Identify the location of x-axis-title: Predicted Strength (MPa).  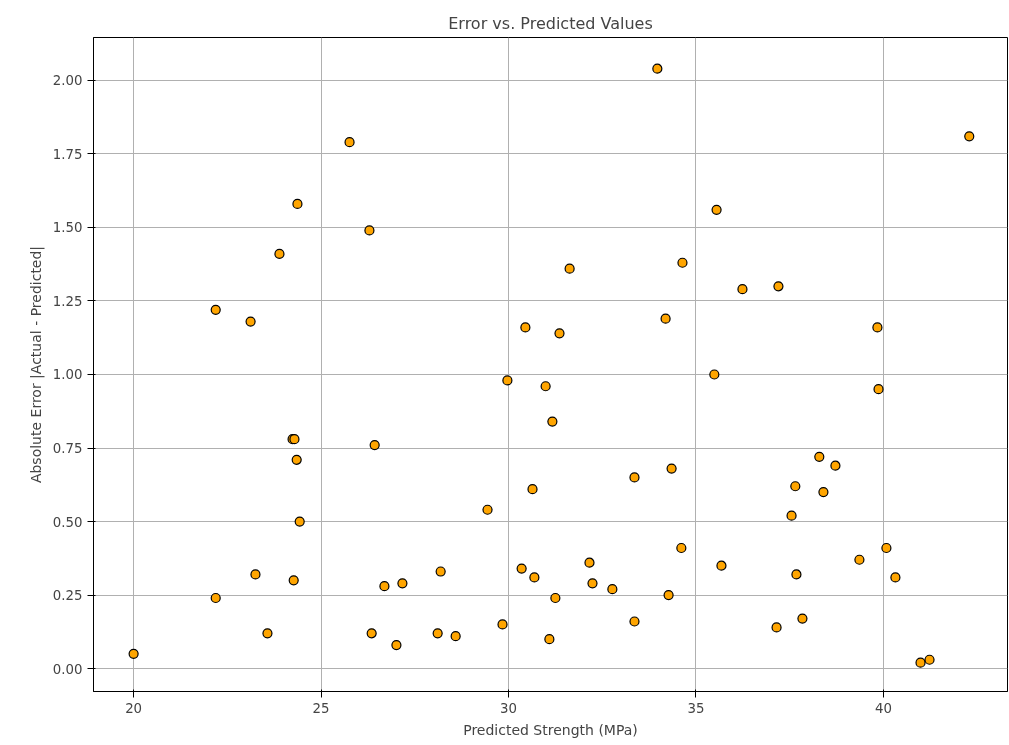
(550, 729).